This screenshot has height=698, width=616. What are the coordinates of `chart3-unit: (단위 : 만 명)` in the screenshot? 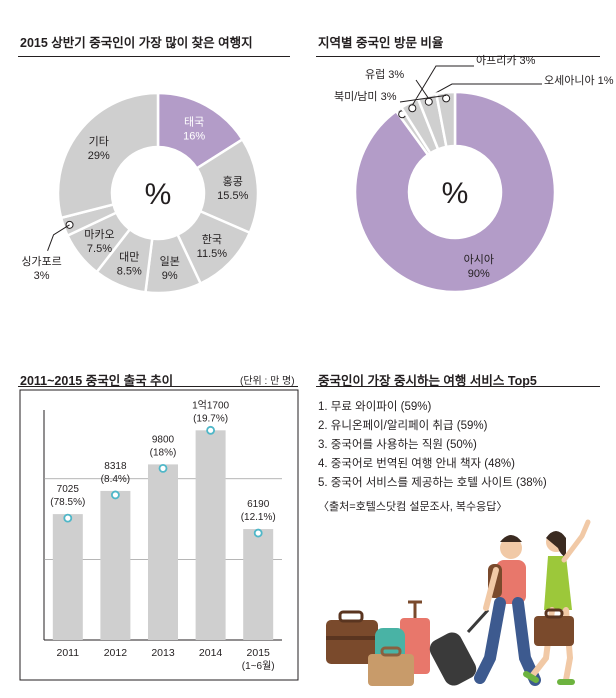 It's located at (267, 381).